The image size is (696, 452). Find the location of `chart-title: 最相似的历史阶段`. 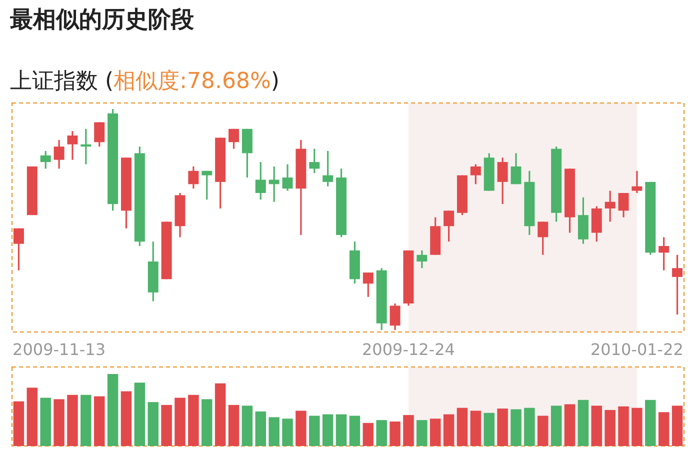

chart-title: 最相似的历史阶段 is located at coordinates (102, 20).